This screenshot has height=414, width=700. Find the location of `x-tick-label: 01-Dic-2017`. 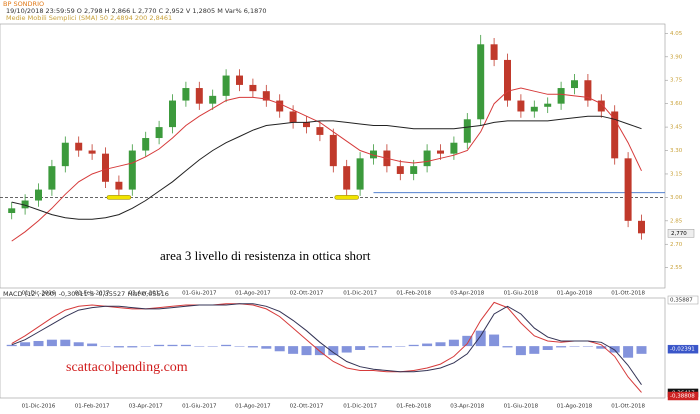

x-tick-label: 01-Dic-2017 is located at coordinates (360, 407).